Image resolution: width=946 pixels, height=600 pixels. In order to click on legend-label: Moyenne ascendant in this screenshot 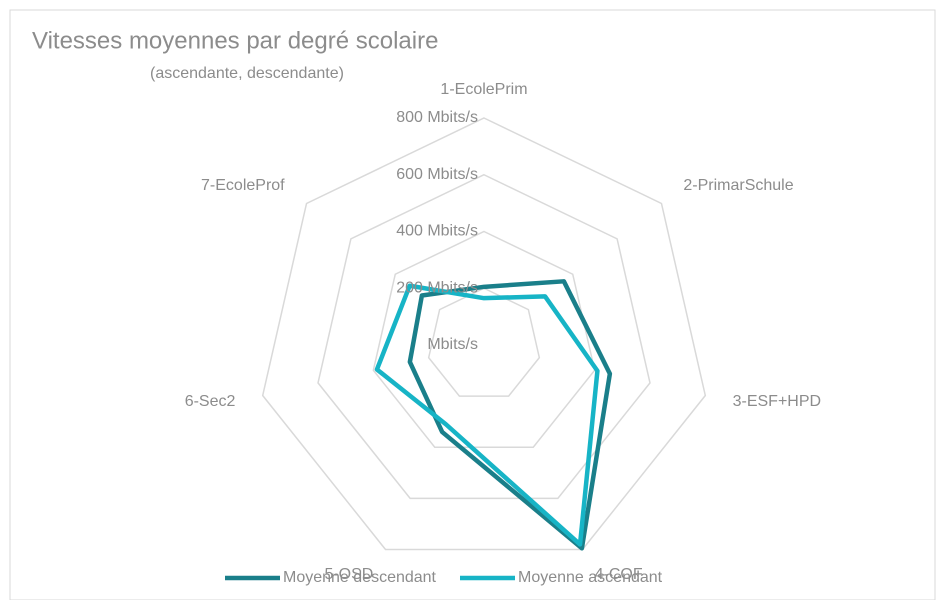, I will do `click(590, 577)`.